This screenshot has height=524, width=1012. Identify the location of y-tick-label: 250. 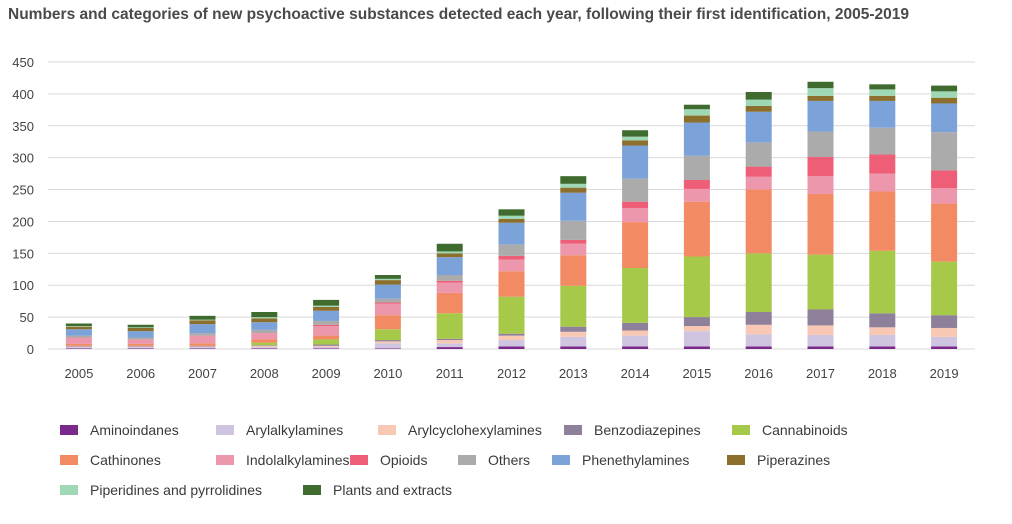
(23, 190).